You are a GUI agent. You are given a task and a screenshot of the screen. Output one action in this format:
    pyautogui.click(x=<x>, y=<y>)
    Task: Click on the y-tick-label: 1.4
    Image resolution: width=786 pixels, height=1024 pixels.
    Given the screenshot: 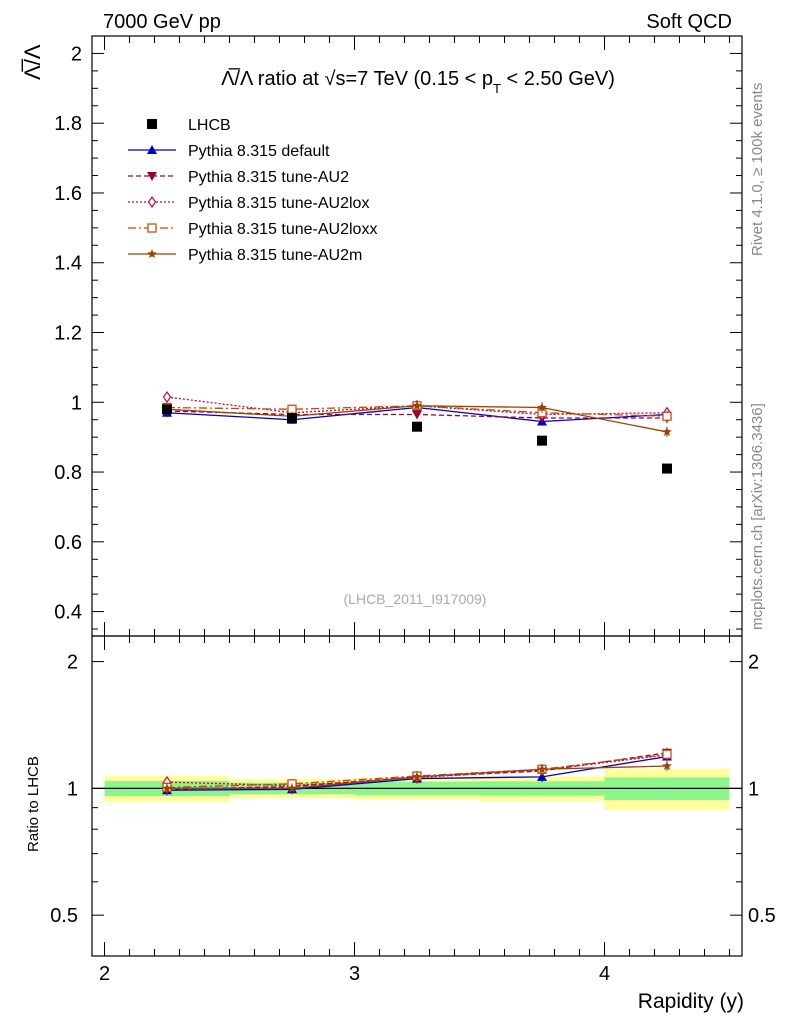 What is the action you would take?
    pyautogui.click(x=68, y=264)
    